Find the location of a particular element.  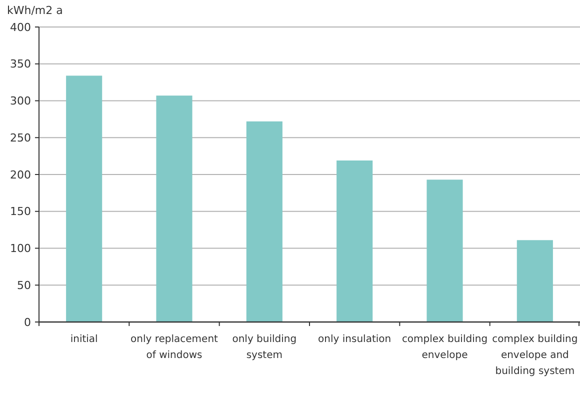

y-tick-label: 300 is located at coordinates (20, 101).